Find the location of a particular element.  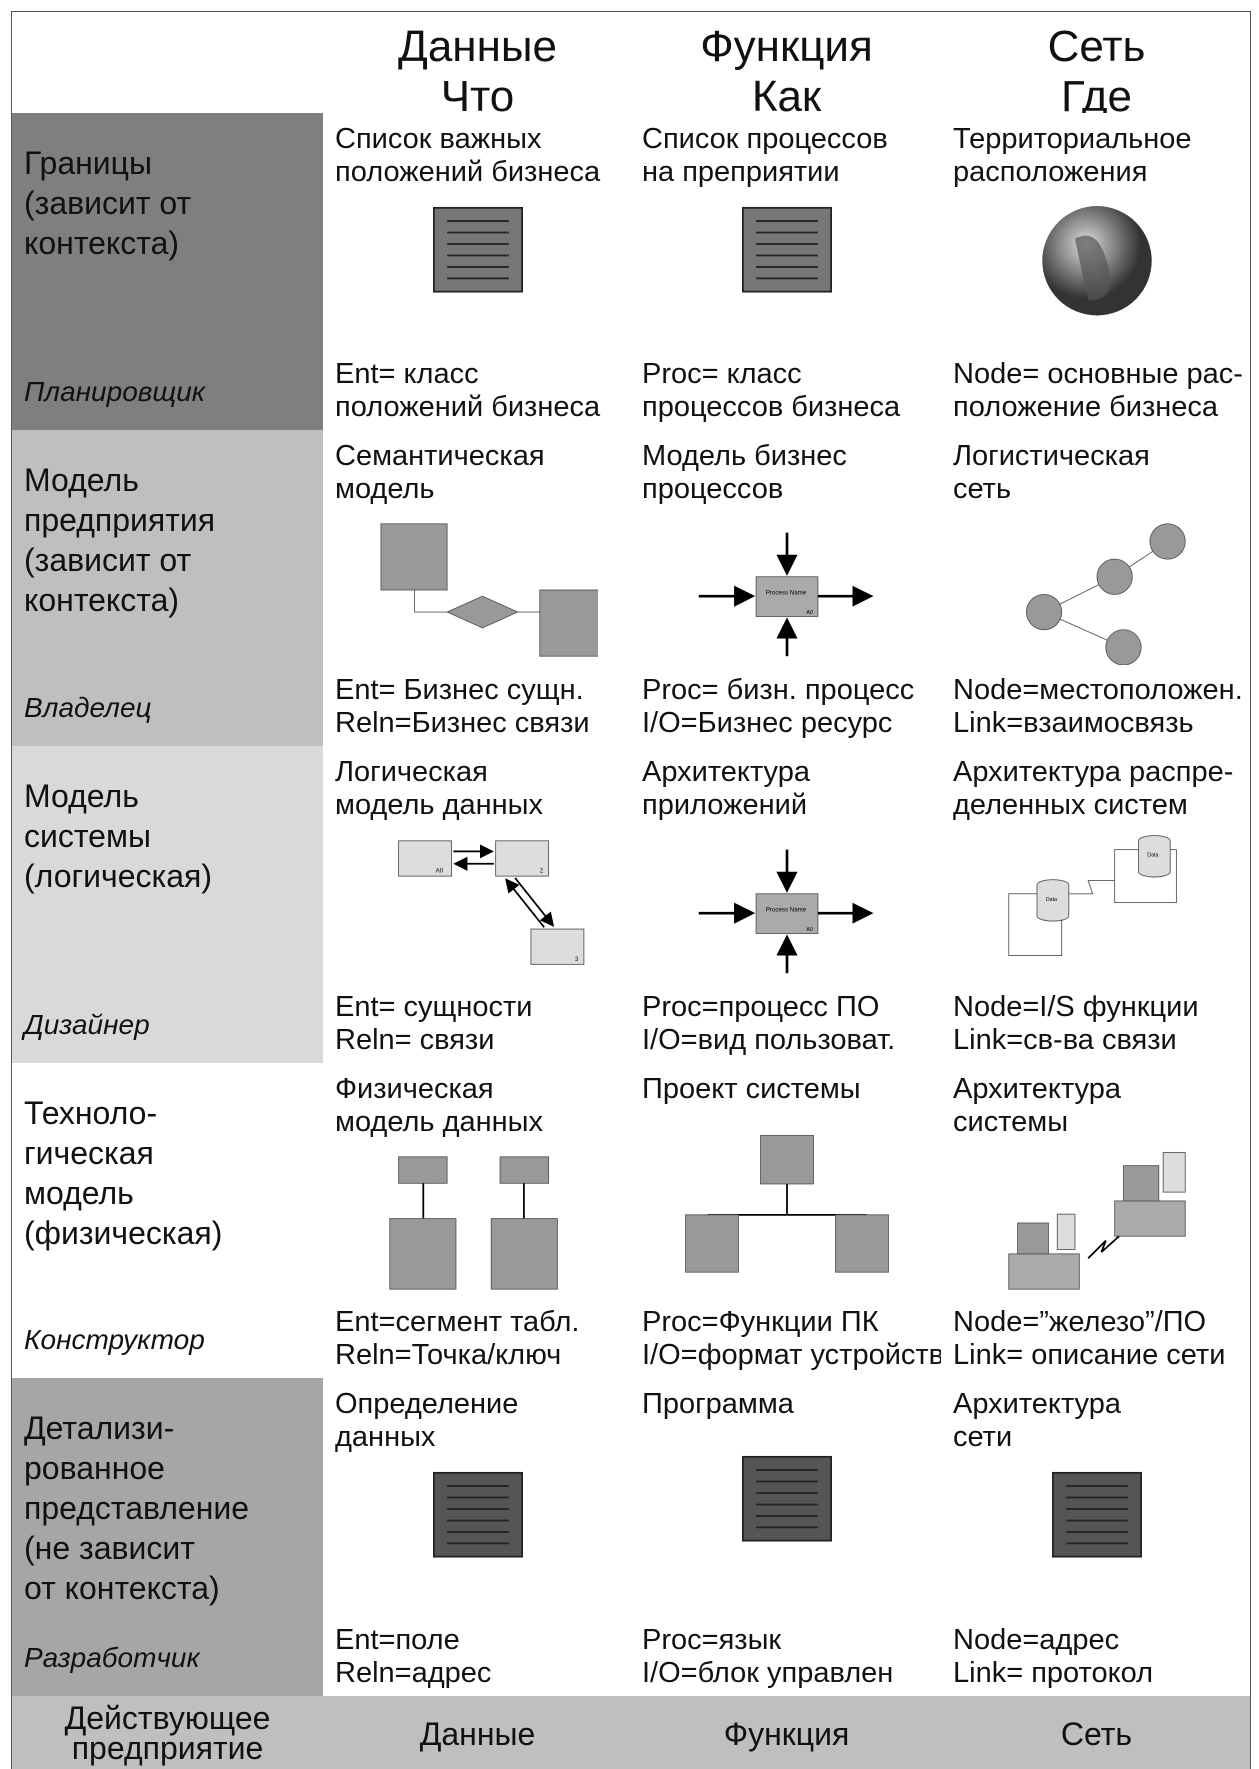

row-role: Конструктор is located at coordinates (114, 1339).